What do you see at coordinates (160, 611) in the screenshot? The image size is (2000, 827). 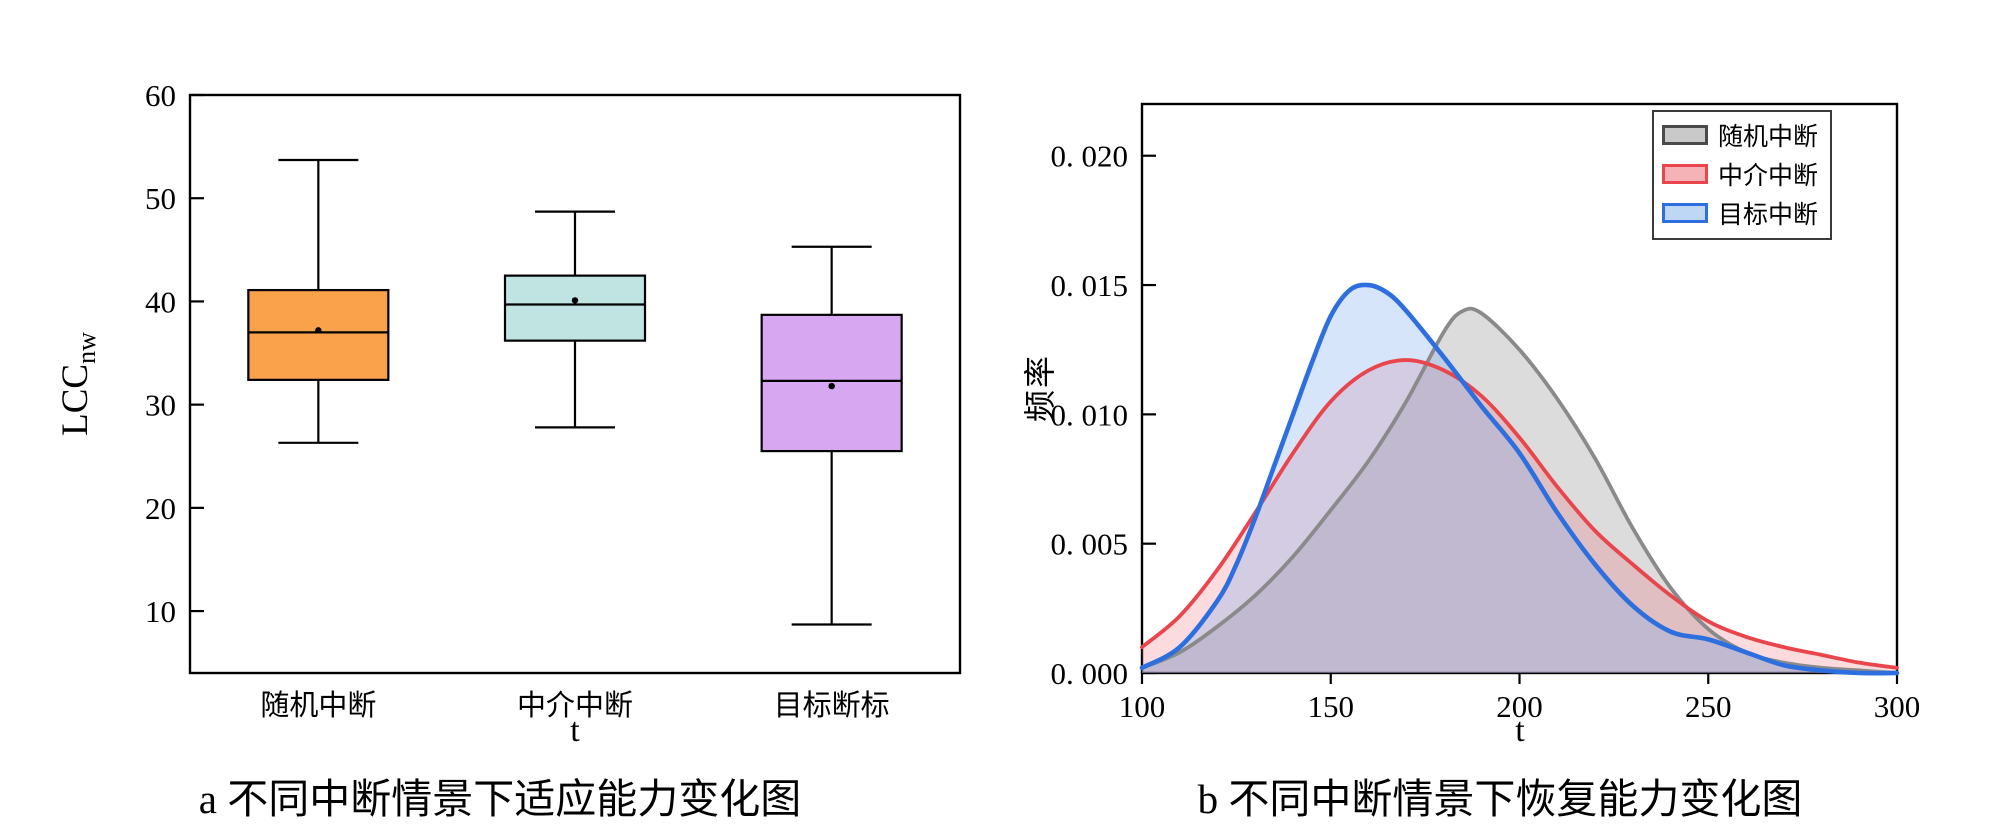 I see `svg-text: 10` at bounding box center [160, 611].